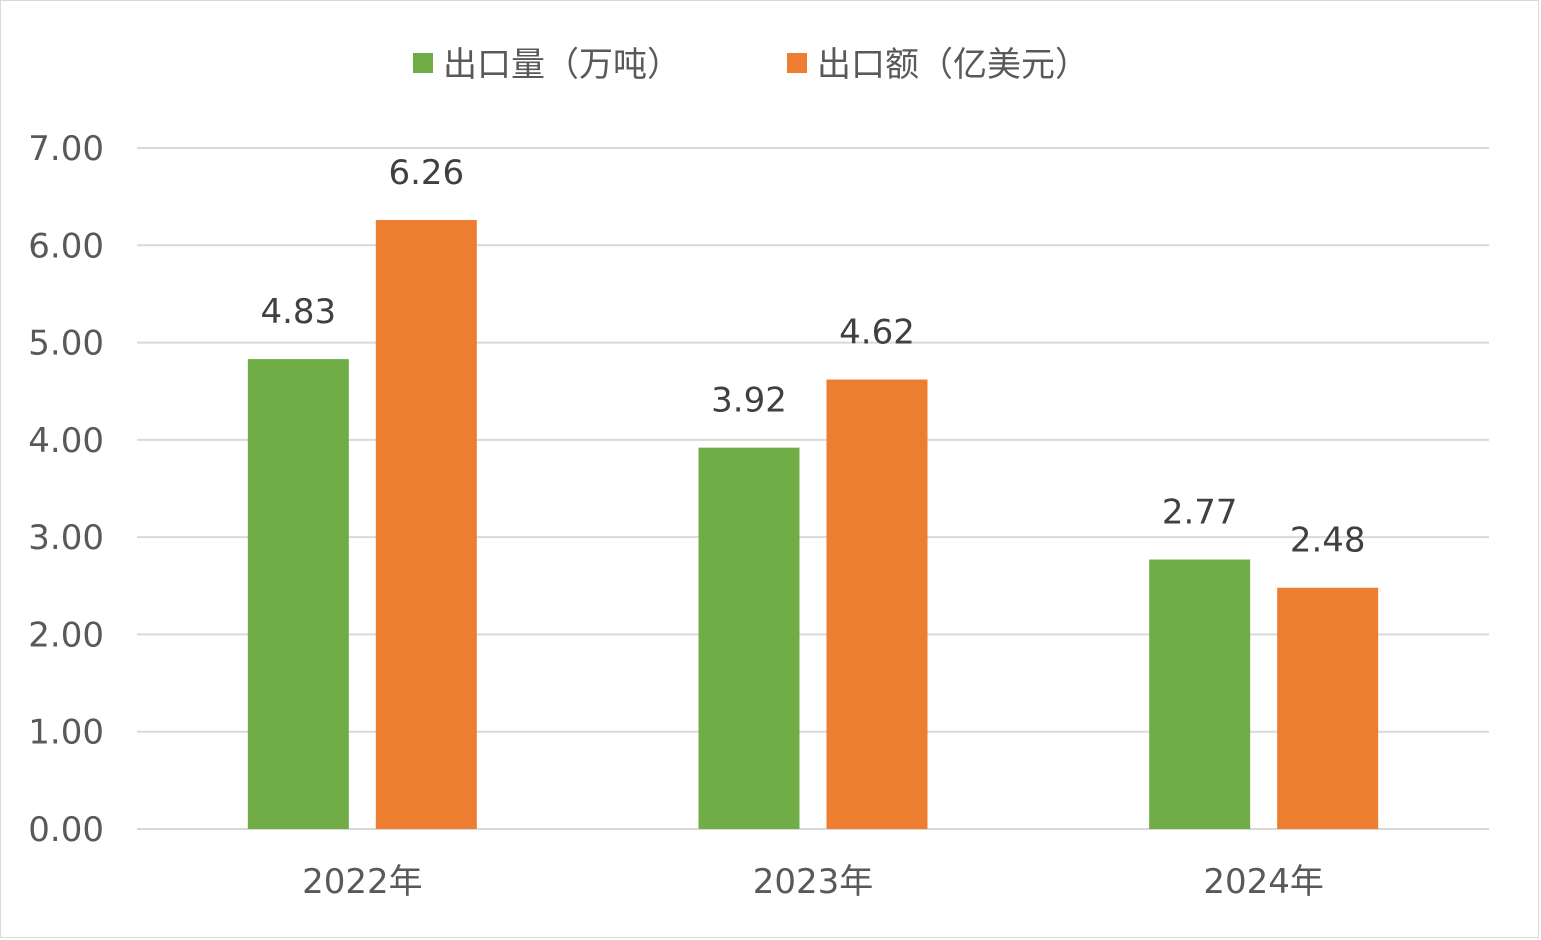  I want to click on data-label: 6.26, so click(426, 173).